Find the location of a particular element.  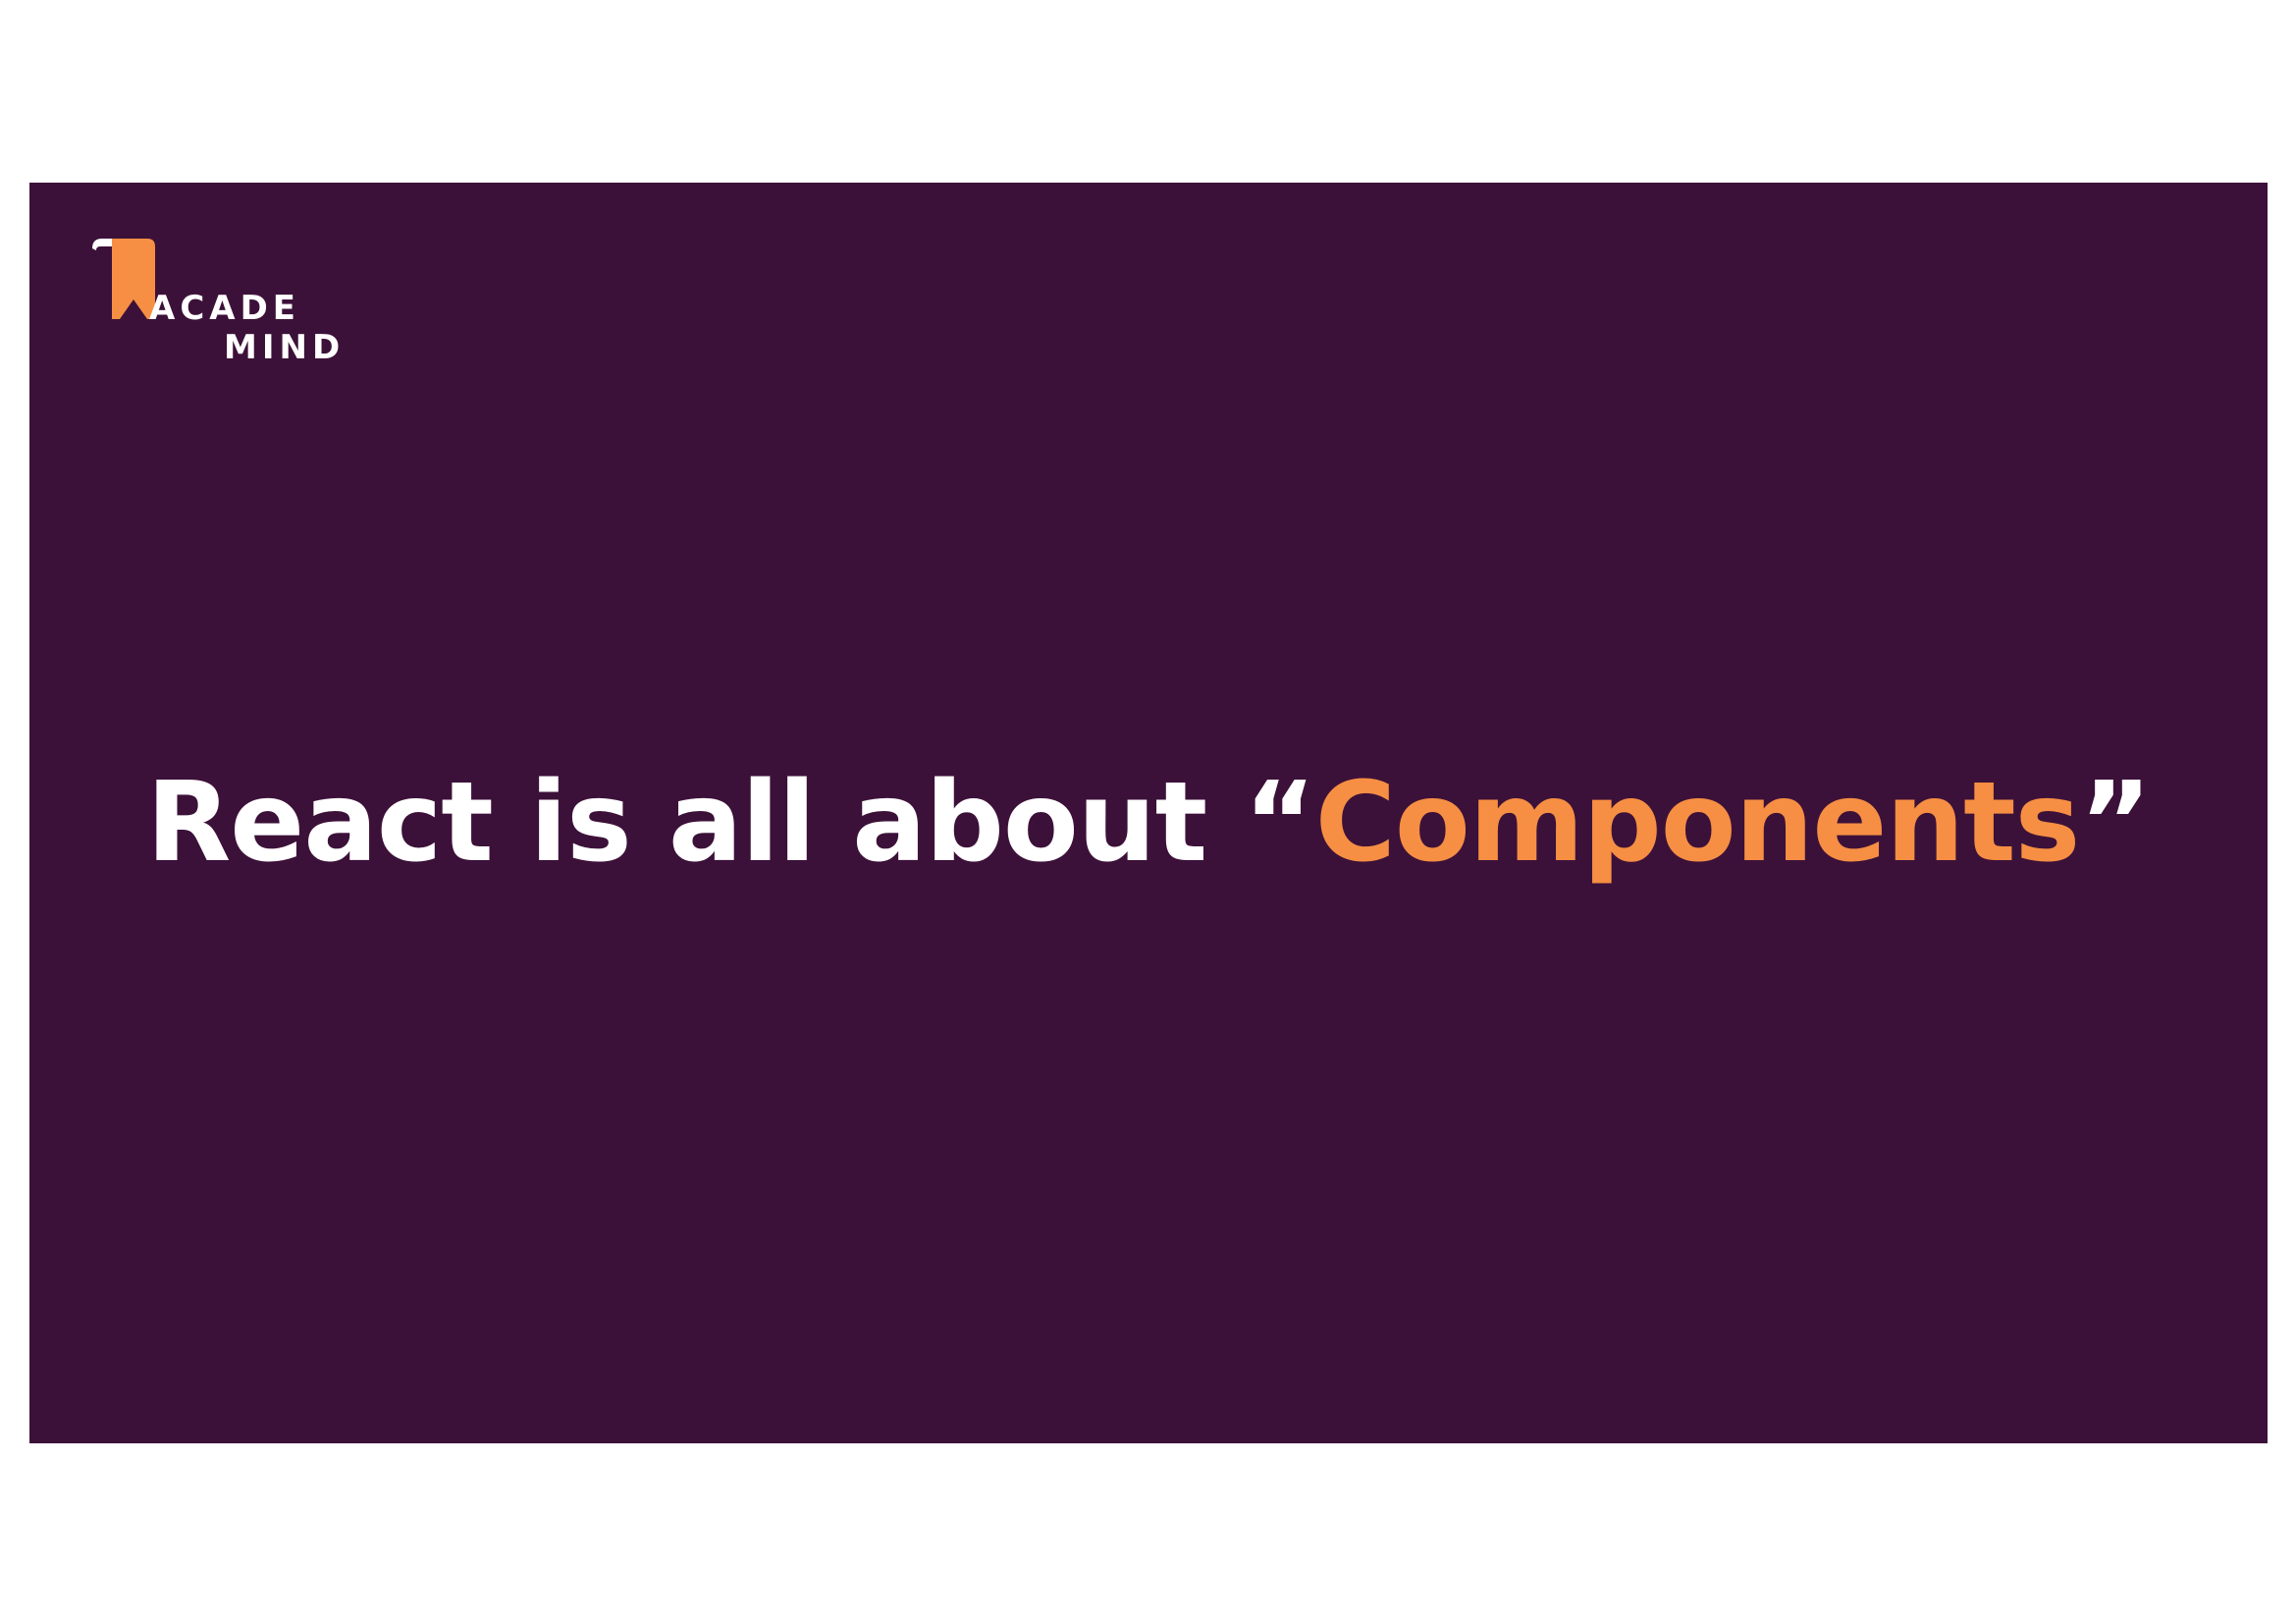

headline-highlight: Components is located at coordinates (1697, 823).